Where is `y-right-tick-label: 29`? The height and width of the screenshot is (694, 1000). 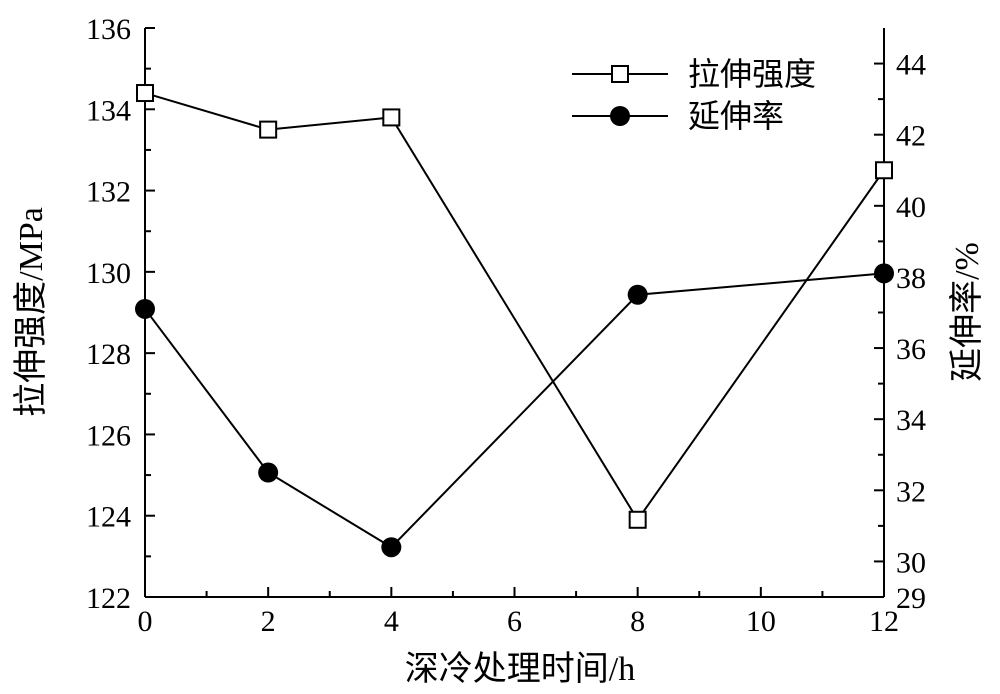
y-right-tick-label: 29 is located at coordinates (911, 598).